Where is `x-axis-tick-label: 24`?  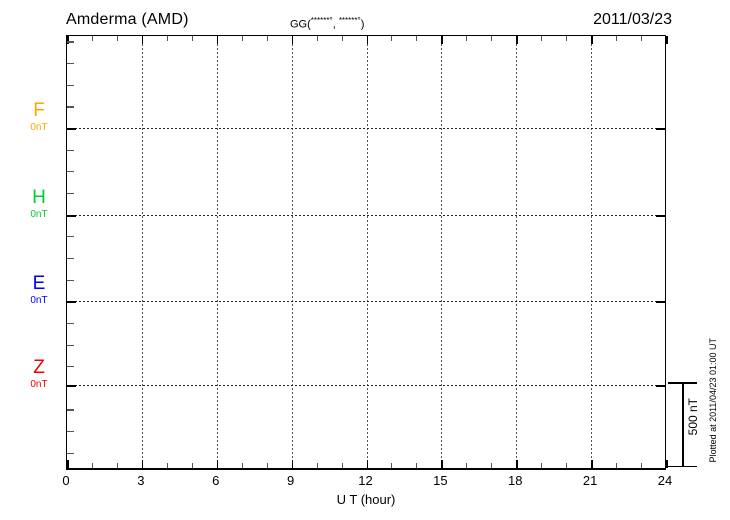 x-axis-tick-label: 24 is located at coordinates (665, 480).